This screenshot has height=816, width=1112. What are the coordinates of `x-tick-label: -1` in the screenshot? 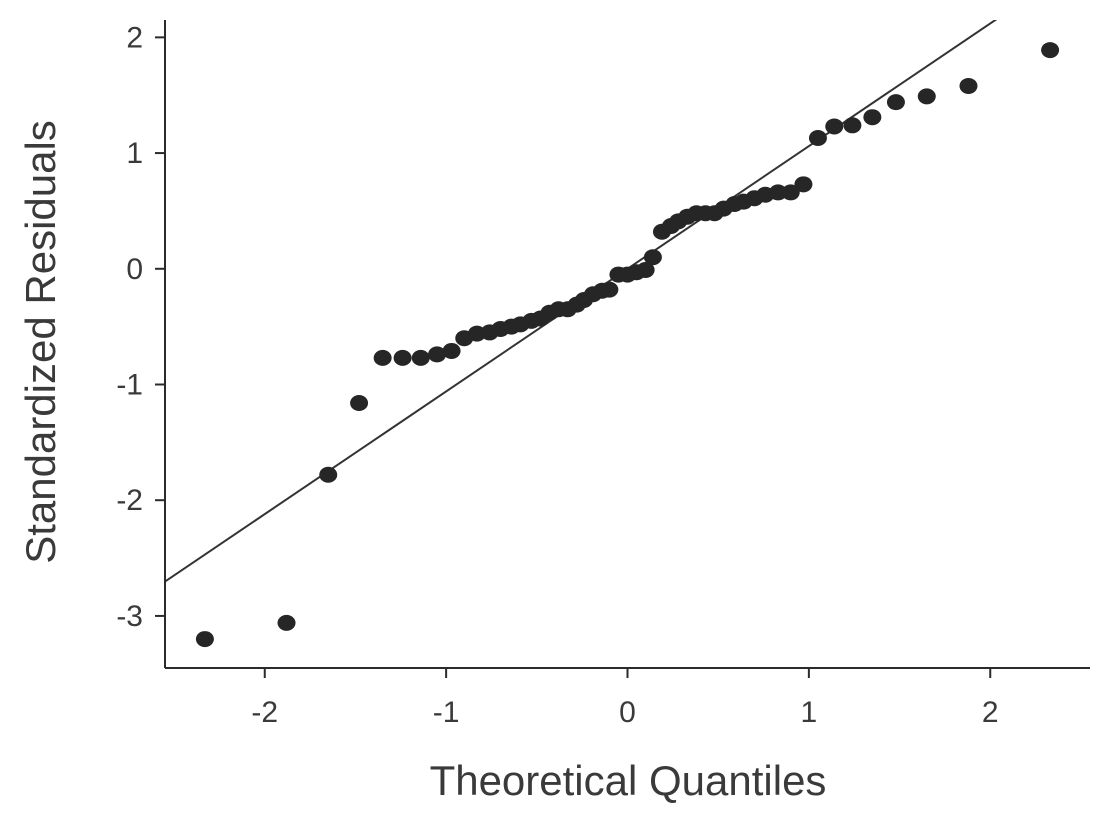 It's located at (446, 712).